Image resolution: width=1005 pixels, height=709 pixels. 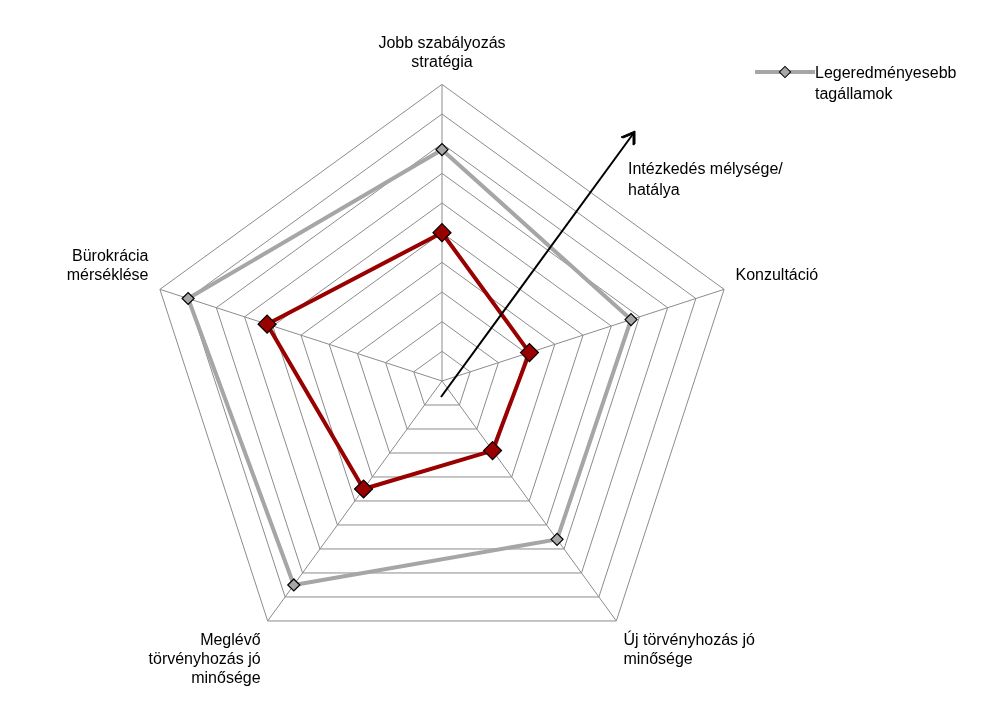 What do you see at coordinates (442, 52) in the screenshot?
I see `spoke-label: Jobb szabályozás stratégia` at bounding box center [442, 52].